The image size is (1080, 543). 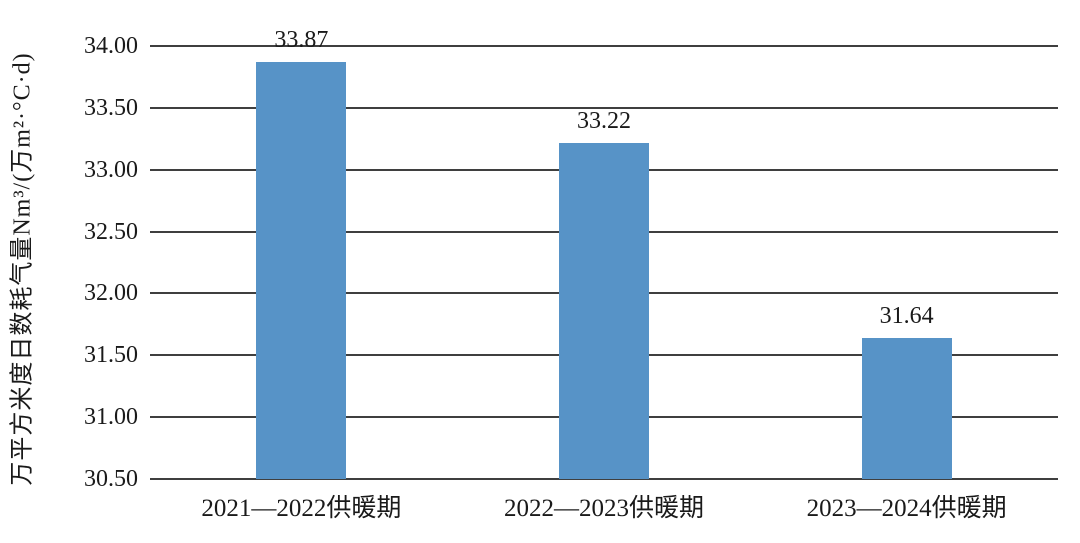 I want to click on x-axis-category-labels: 2021—2022供暖期 2022—2023供暖期 2023—2024供暖期, so click(x=604, y=506).